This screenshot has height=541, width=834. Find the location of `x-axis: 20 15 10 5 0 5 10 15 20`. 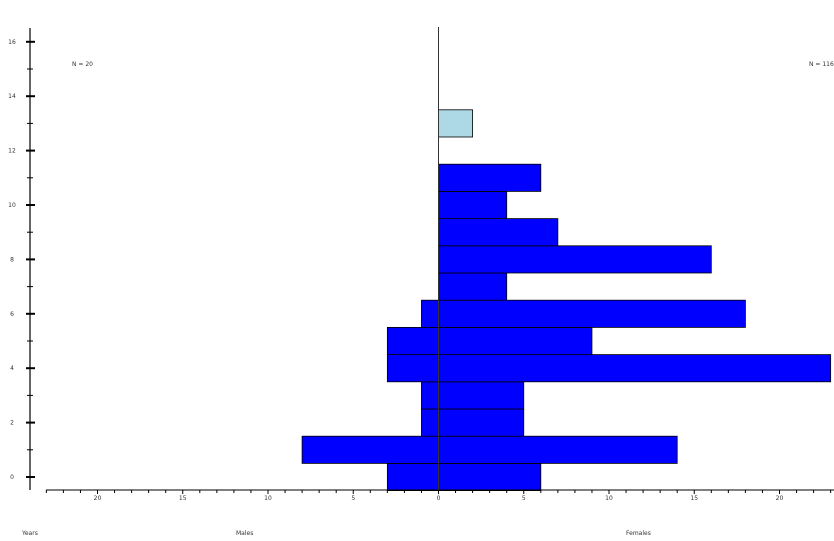

x-axis: 20 15 10 5 0 5 10 15 20 is located at coordinates (439, 495).